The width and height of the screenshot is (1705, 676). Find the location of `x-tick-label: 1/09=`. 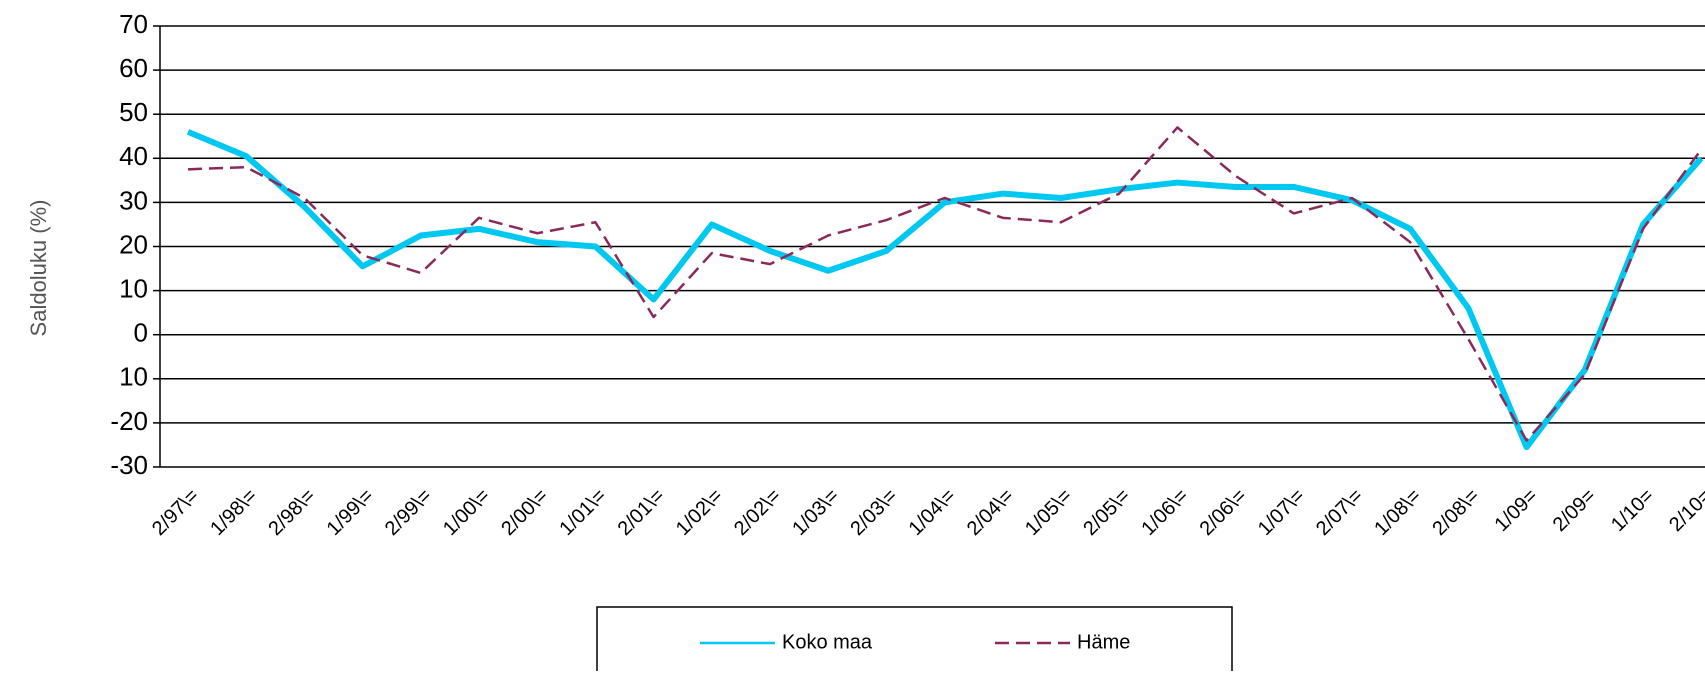

x-tick-label: 1/09= is located at coordinates (1516, 510).